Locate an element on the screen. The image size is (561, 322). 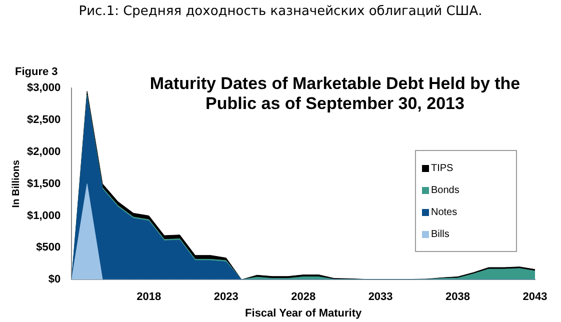
y-tick-label: $1,000 is located at coordinates (43, 216).